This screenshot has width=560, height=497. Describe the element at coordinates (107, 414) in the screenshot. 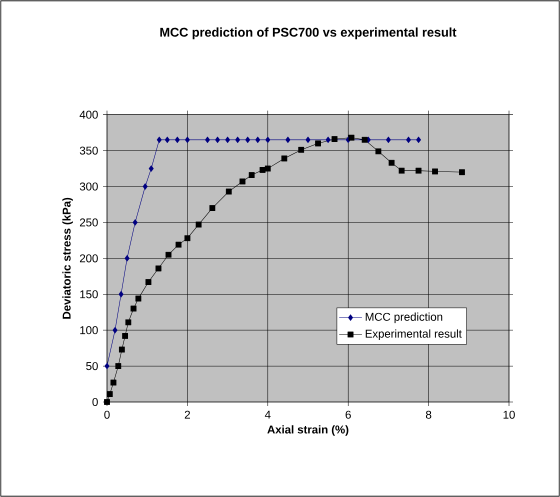

I see `x-tick-label: 0` at that location.